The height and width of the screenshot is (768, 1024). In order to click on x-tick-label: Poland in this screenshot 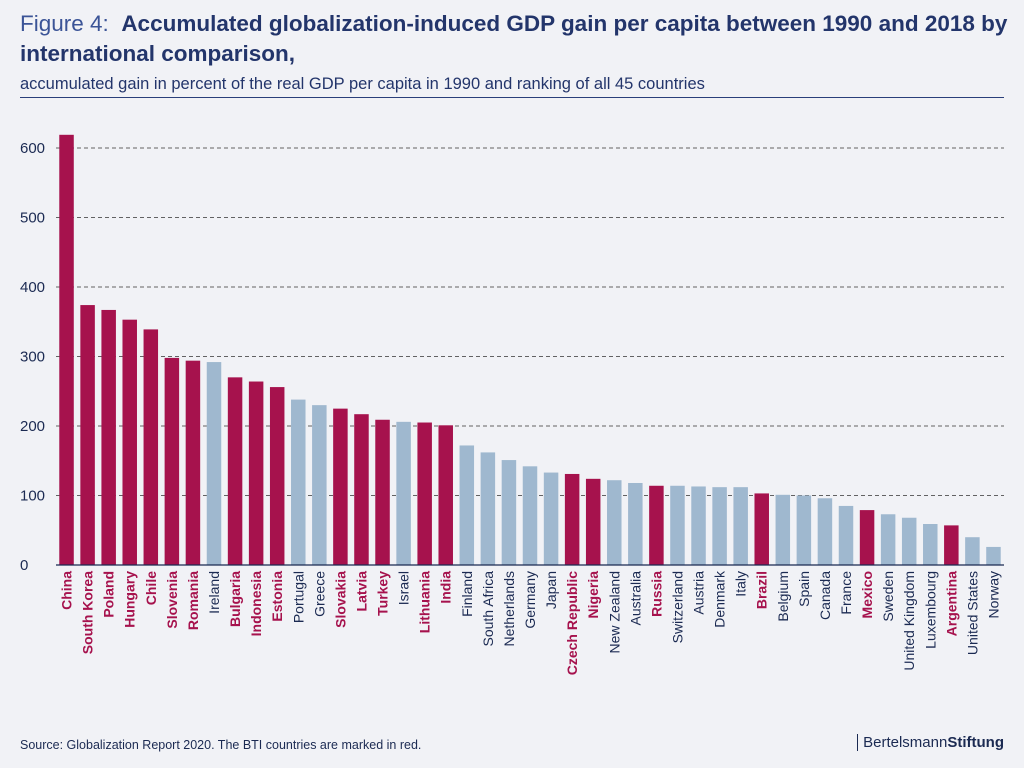, I will do `click(109, 594)`.